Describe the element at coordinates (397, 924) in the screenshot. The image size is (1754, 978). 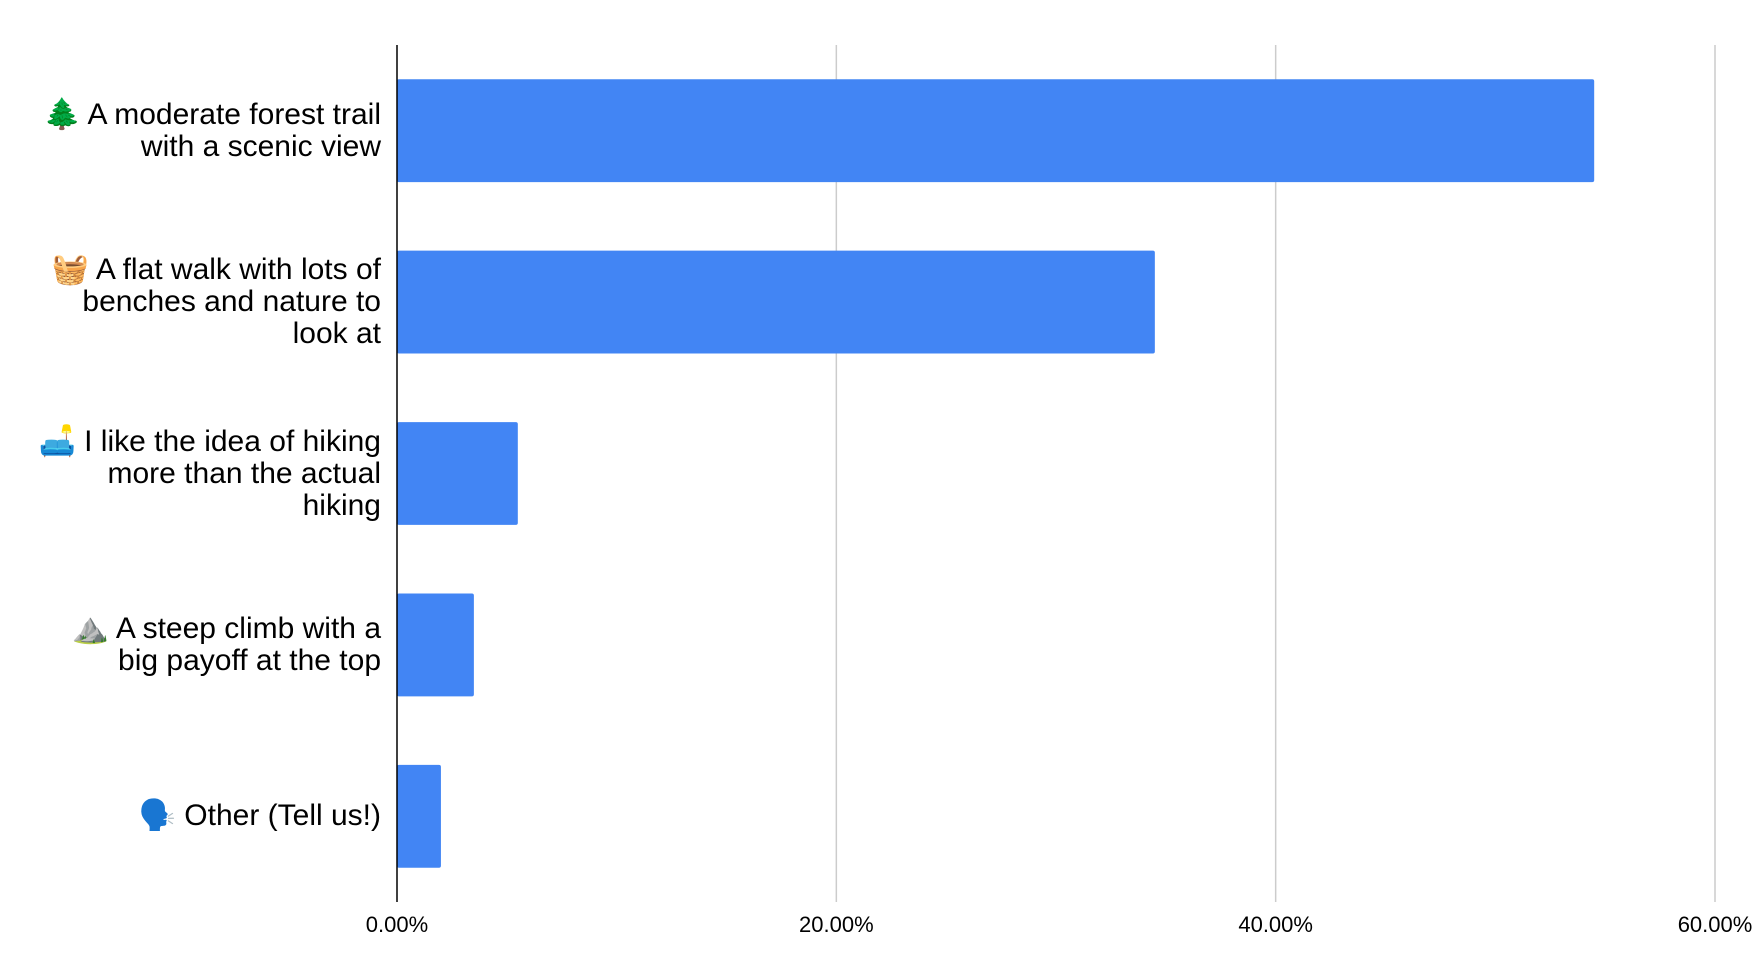
I see `x-tick-label: 0.00%` at that location.